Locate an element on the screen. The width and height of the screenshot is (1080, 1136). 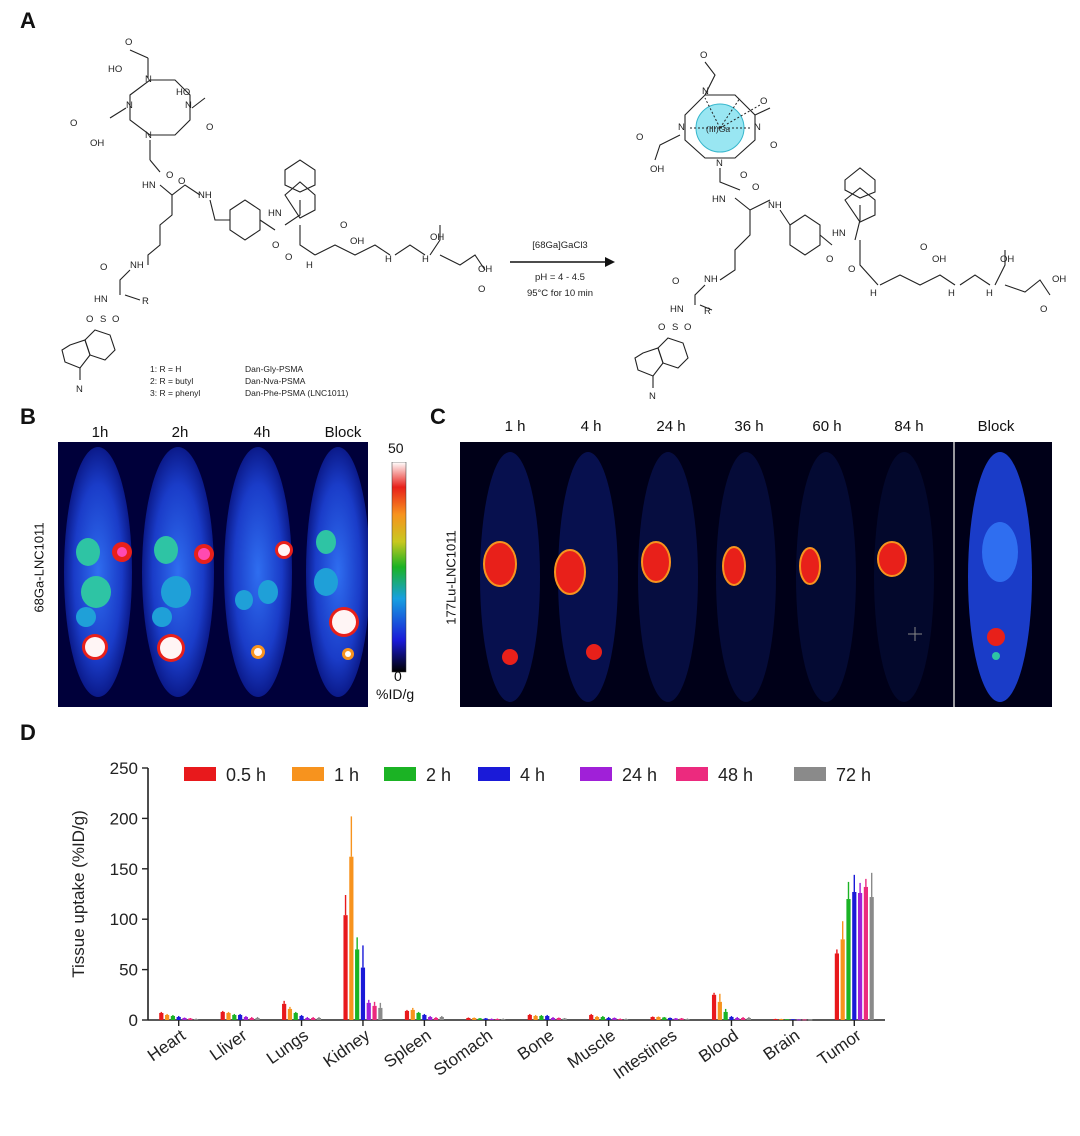
variant-code: 1: R = H is located at coordinates (165, 369).